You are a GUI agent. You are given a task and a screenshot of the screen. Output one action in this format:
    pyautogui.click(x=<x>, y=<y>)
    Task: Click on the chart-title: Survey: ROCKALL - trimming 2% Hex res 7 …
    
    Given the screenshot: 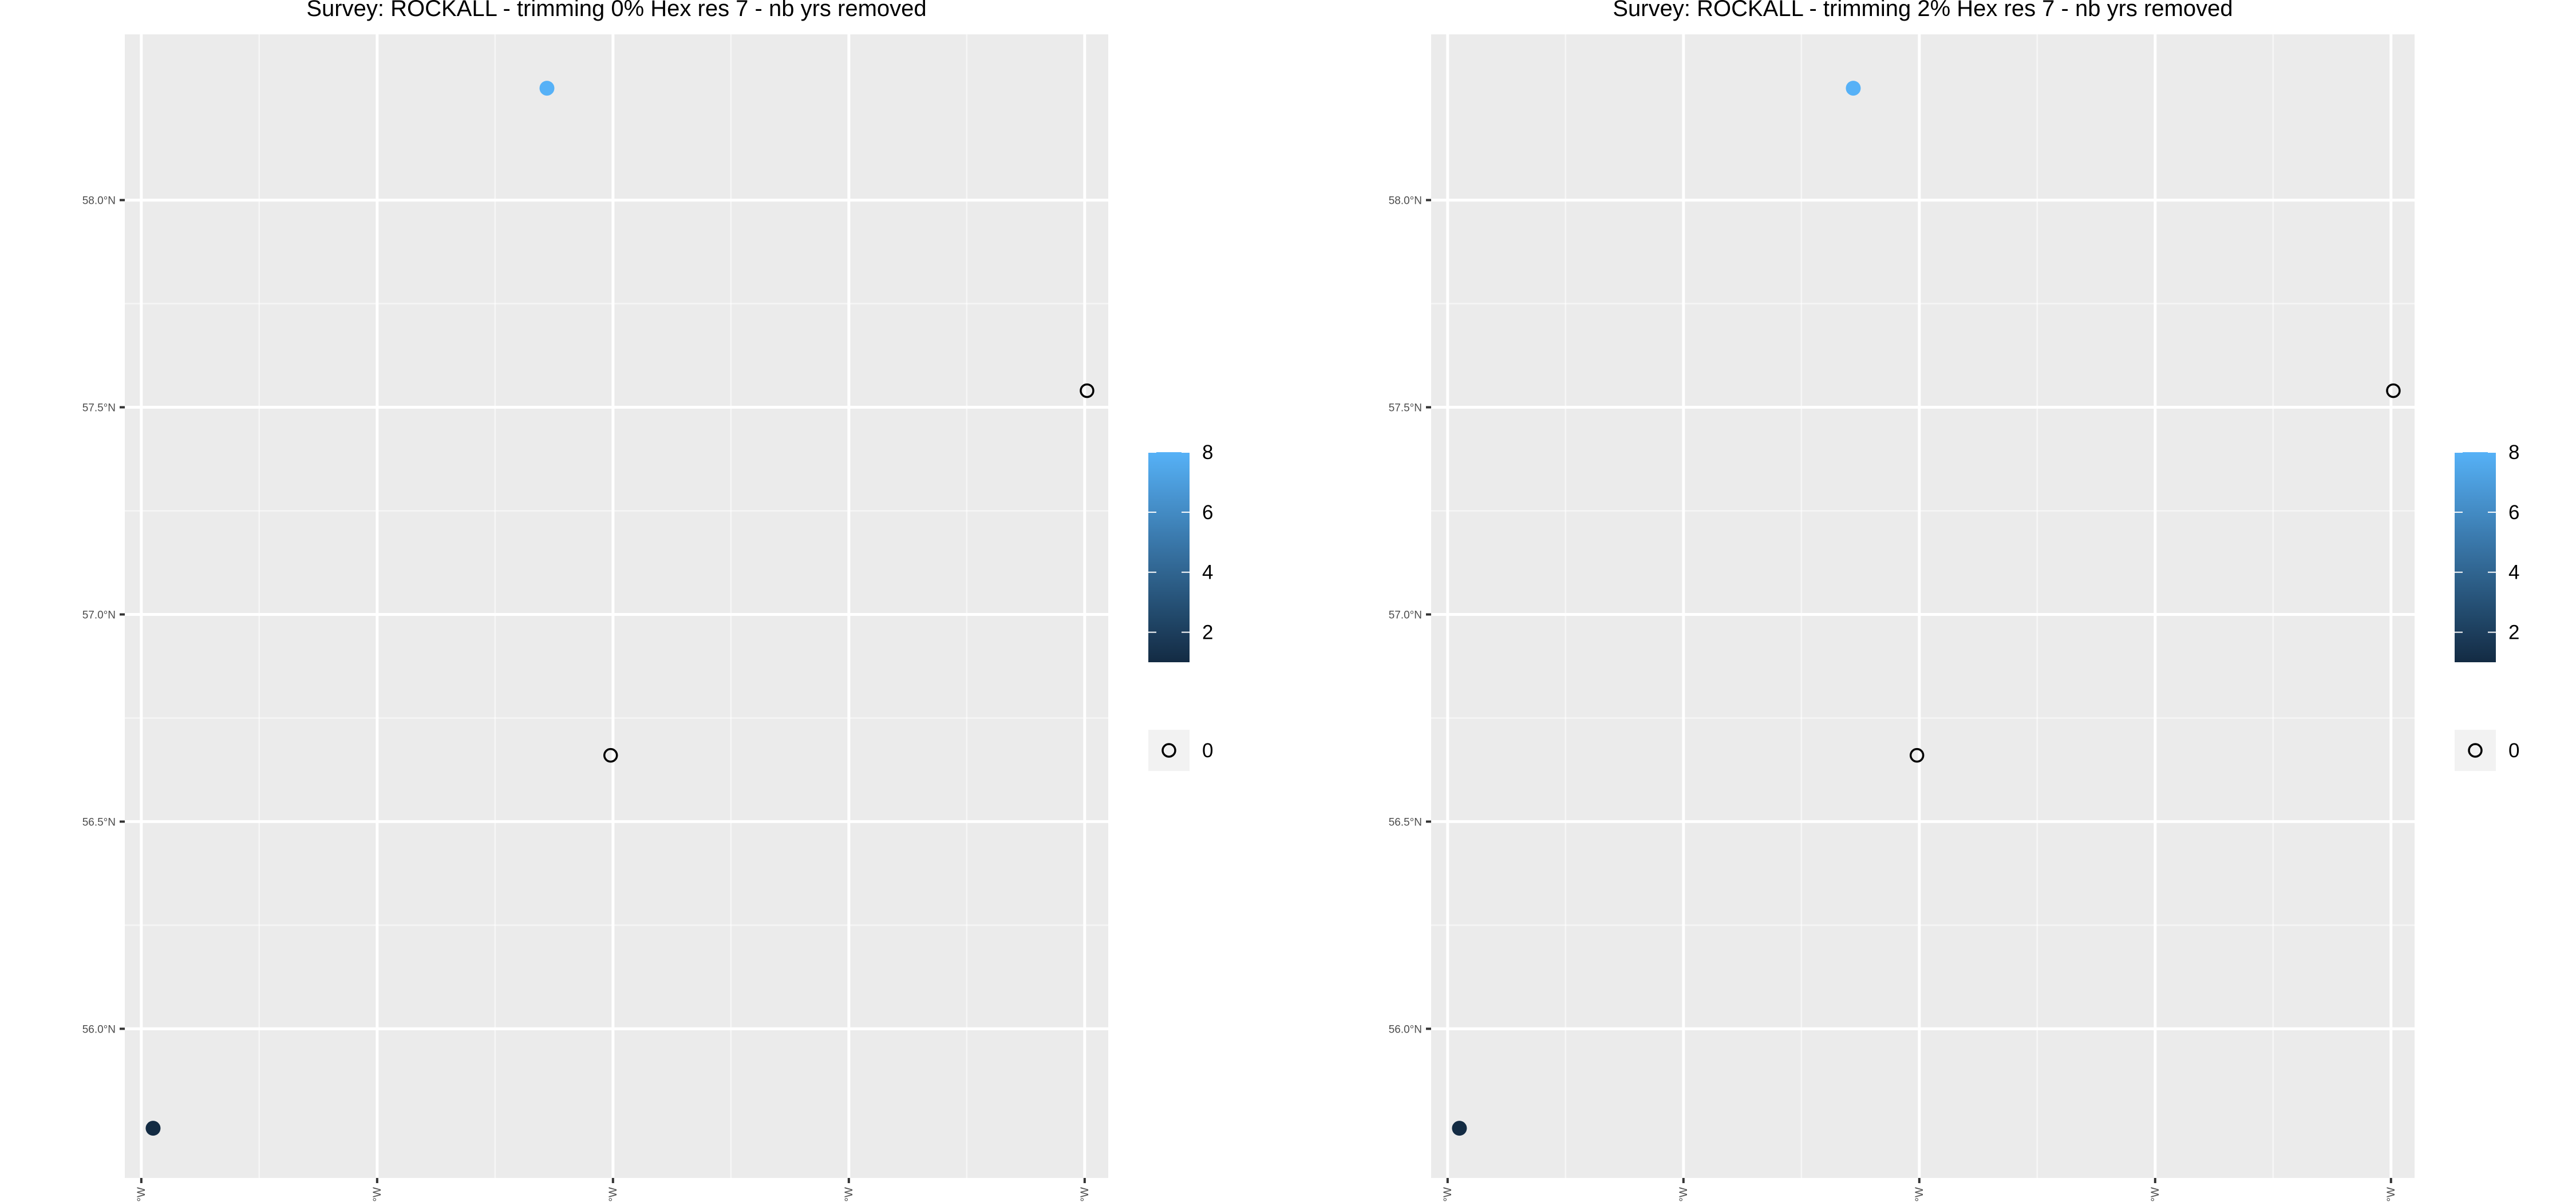 What is the action you would take?
    pyautogui.click(x=1923, y=10)
    